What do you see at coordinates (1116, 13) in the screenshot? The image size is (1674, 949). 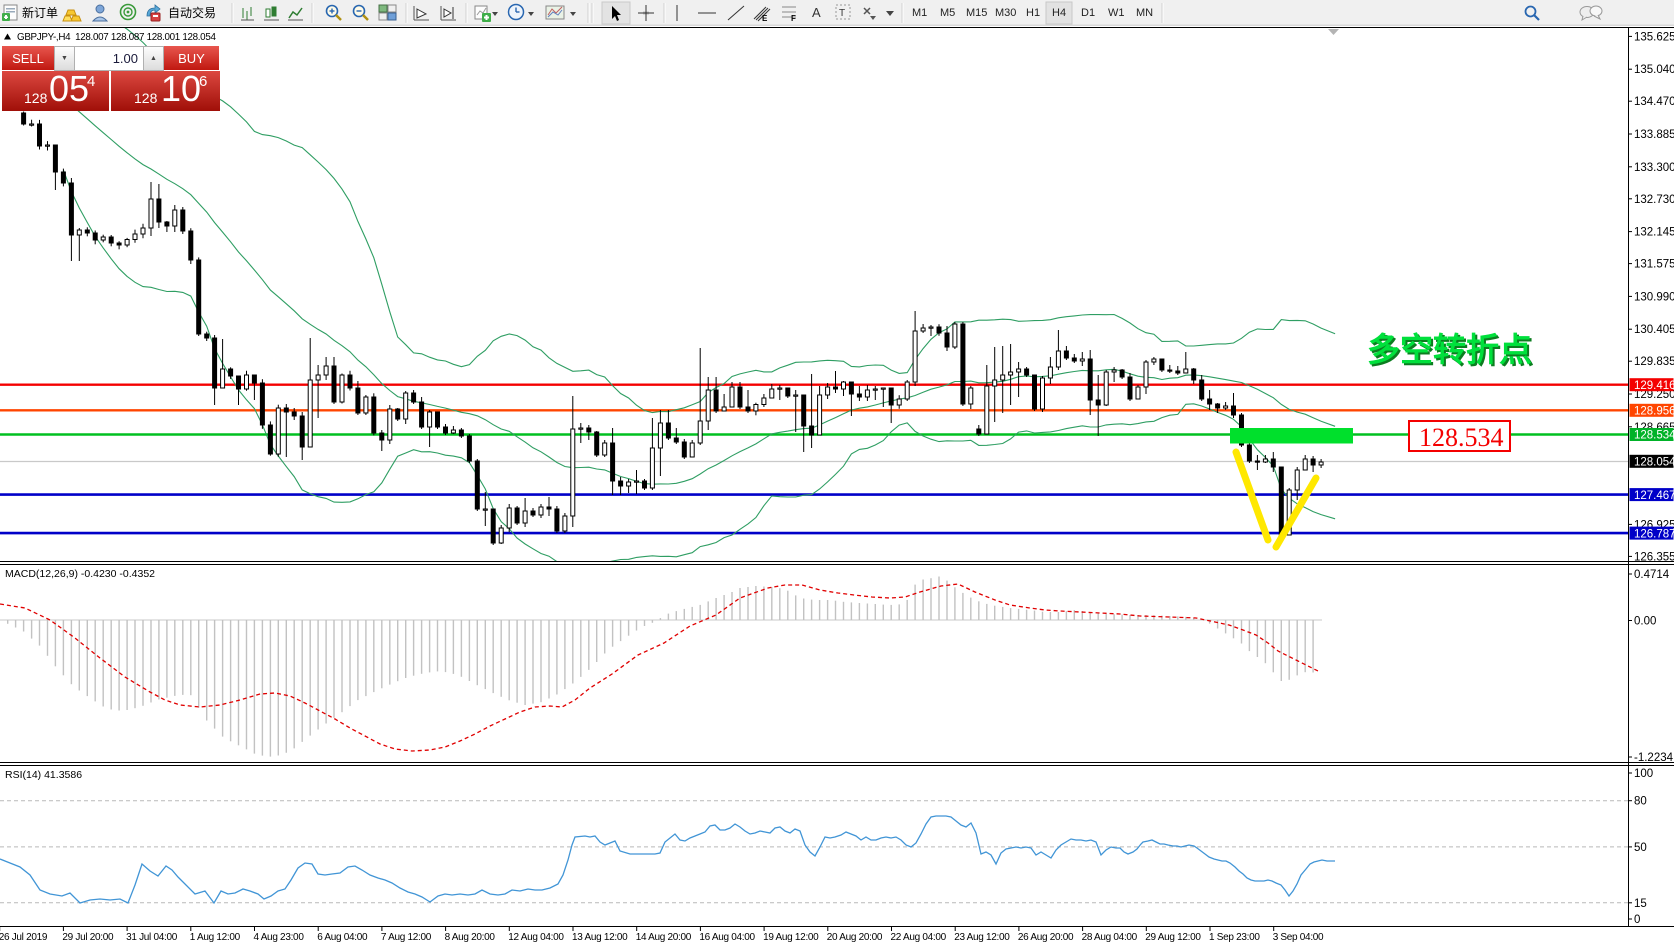 I see `svg-text: W1` at bounding box center [1116, 13].